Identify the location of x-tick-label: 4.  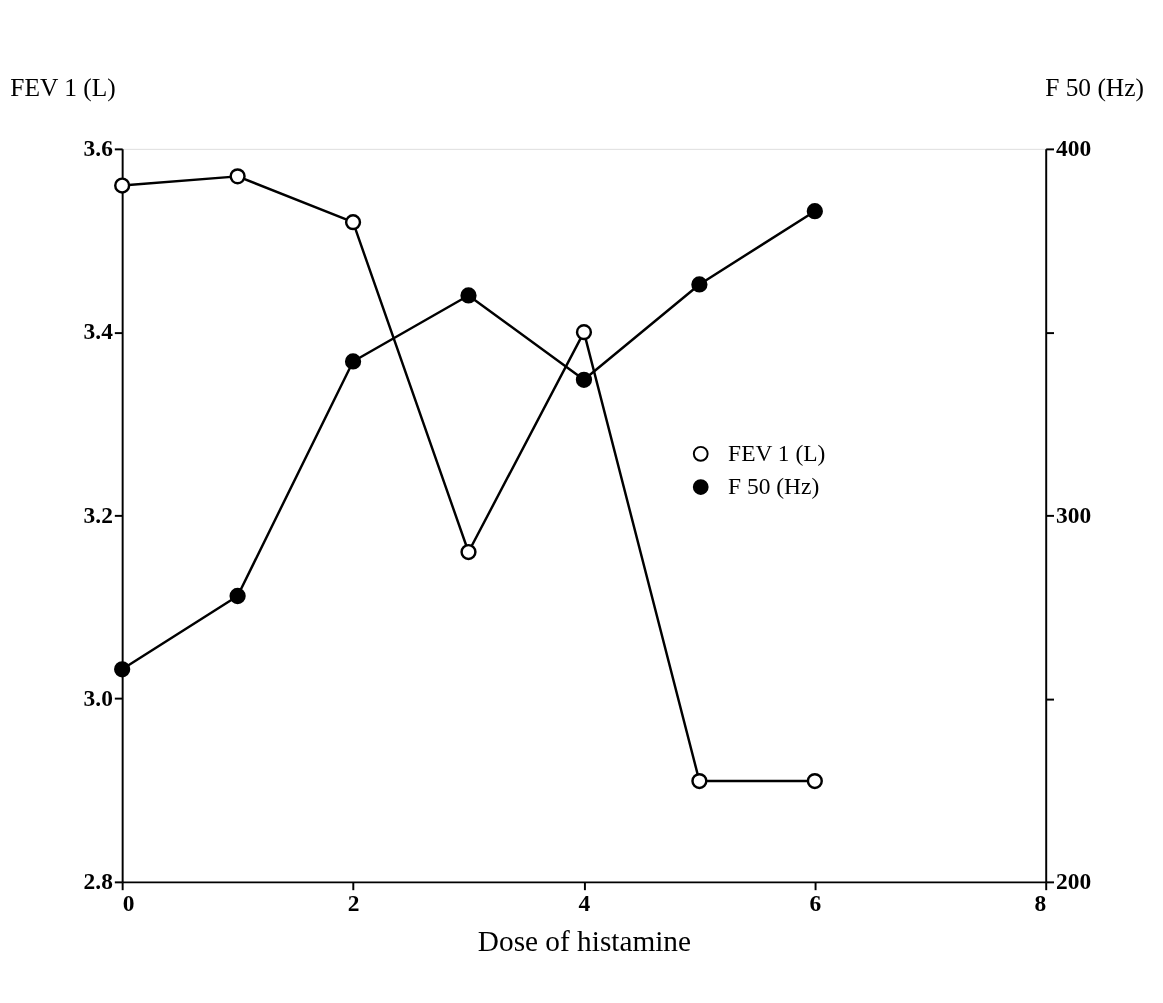
(584, 902).